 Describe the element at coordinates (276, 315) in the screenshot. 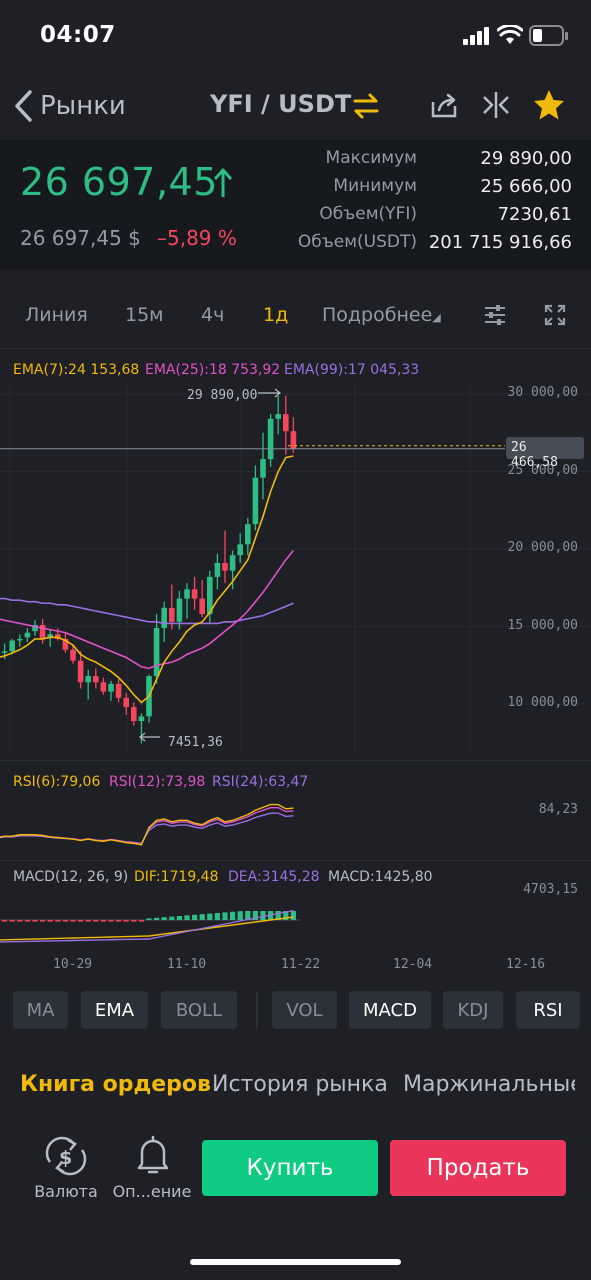

I see `timeframe-1d: 1д` at that location.